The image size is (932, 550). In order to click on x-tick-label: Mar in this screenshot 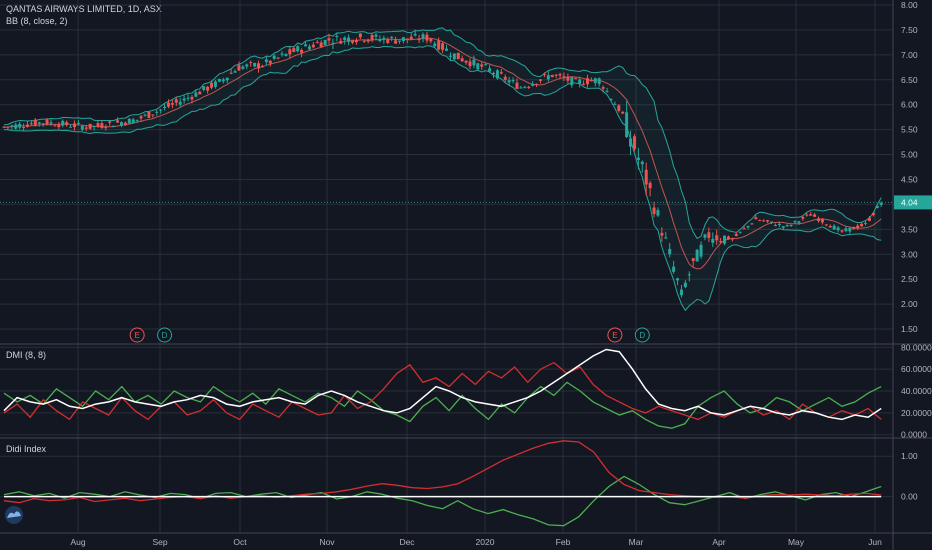, I will do `click(636, 542)`.